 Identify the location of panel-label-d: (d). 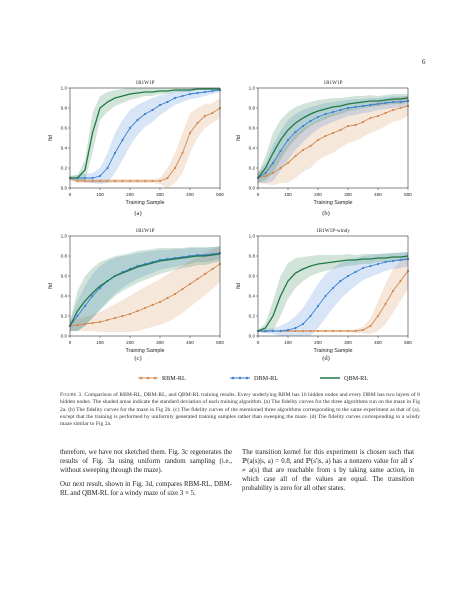
(326, 358).